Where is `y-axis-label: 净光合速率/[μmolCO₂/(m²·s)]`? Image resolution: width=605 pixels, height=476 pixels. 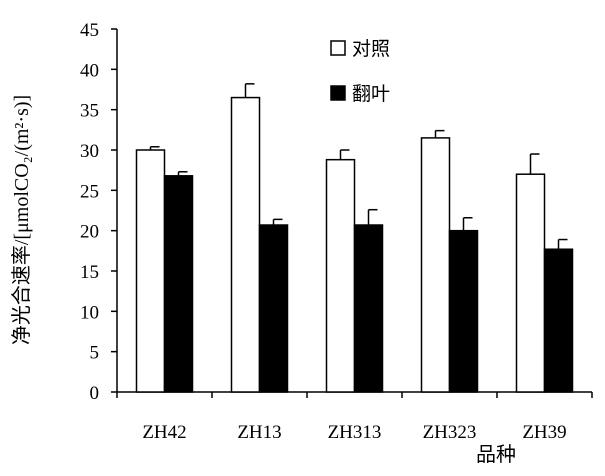
y-axis-label: 净光合速率/[μmolCO₂/(m²·s)] is located at coordinates (21, 220).